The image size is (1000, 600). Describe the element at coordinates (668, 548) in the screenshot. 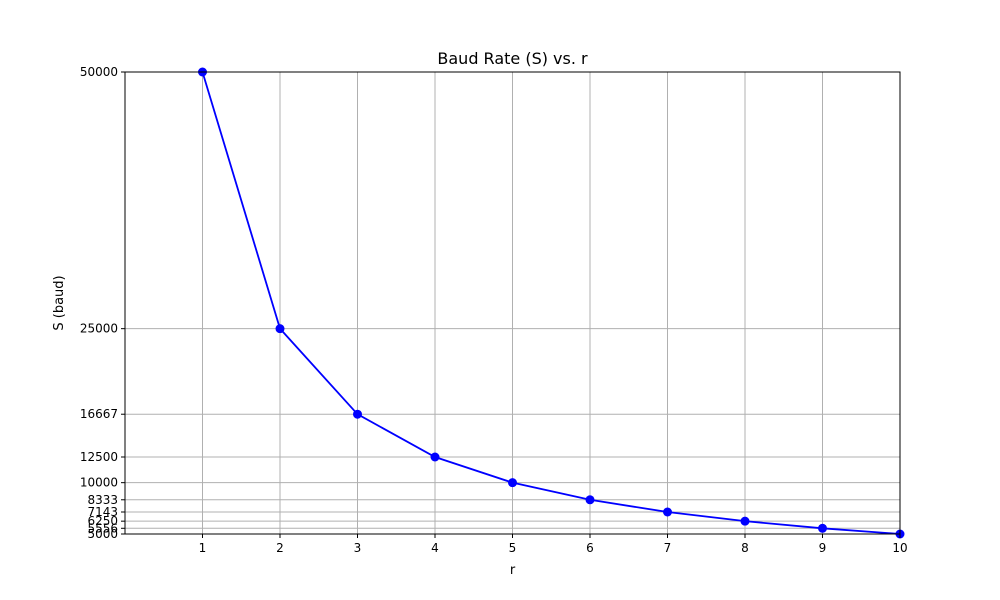

I see `x-tick-label: 7` at that location.